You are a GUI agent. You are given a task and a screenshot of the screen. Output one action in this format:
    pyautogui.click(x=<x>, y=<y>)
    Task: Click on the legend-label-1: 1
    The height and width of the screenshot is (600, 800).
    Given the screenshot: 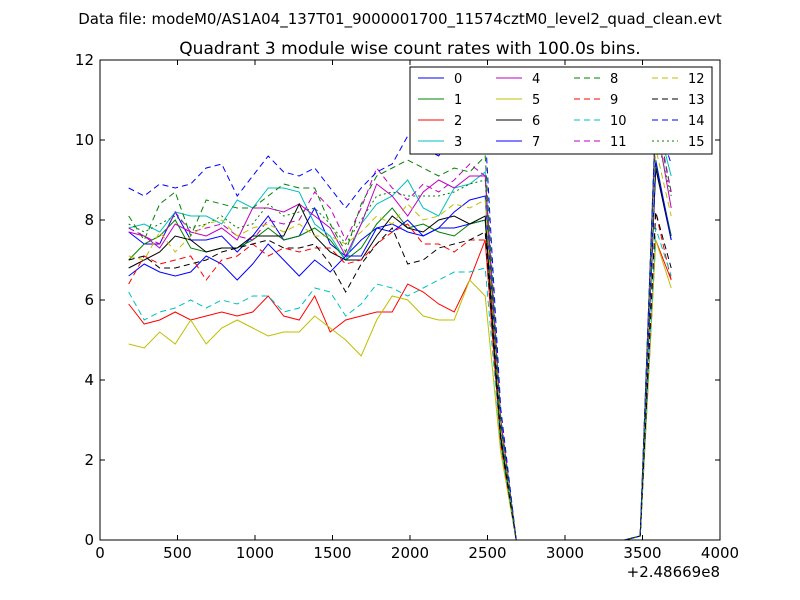 What is the action you would take?
    pyautogui.click(x=458, y=100)
    